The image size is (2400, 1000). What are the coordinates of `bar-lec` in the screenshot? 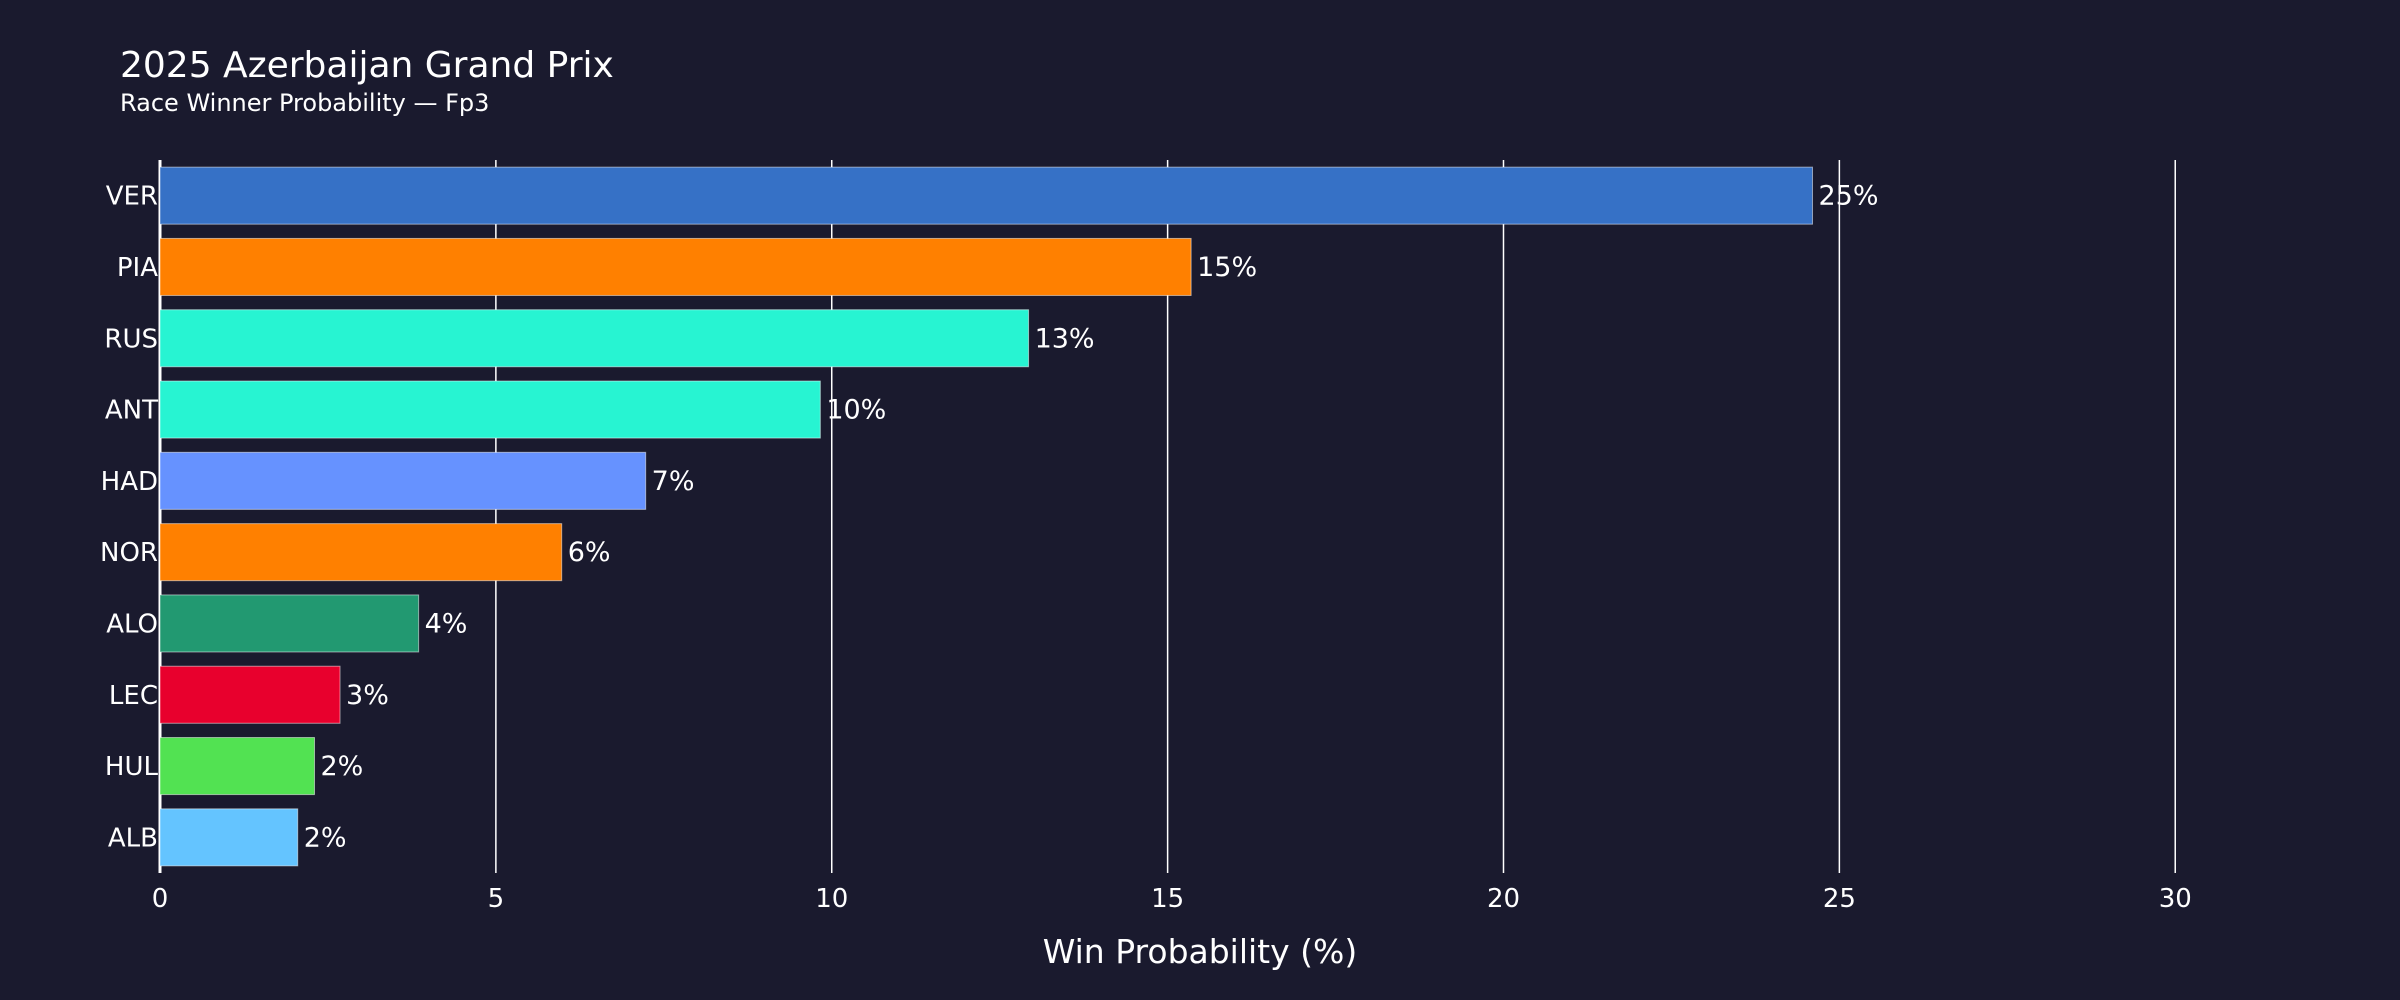 It's located at (250, 694).